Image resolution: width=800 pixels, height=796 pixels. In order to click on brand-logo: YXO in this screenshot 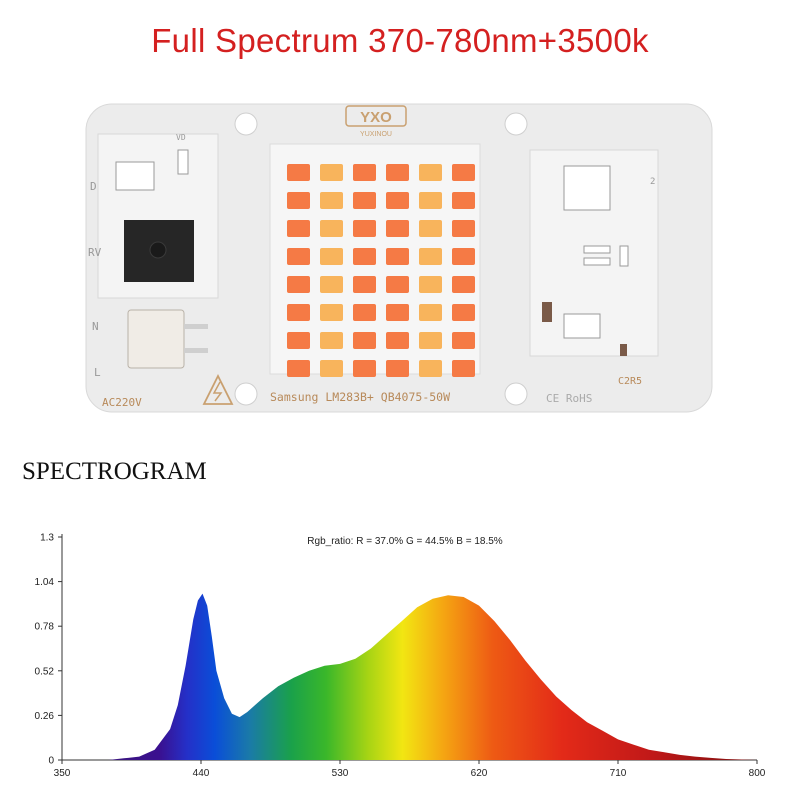, I will do `click(376, 117)`.